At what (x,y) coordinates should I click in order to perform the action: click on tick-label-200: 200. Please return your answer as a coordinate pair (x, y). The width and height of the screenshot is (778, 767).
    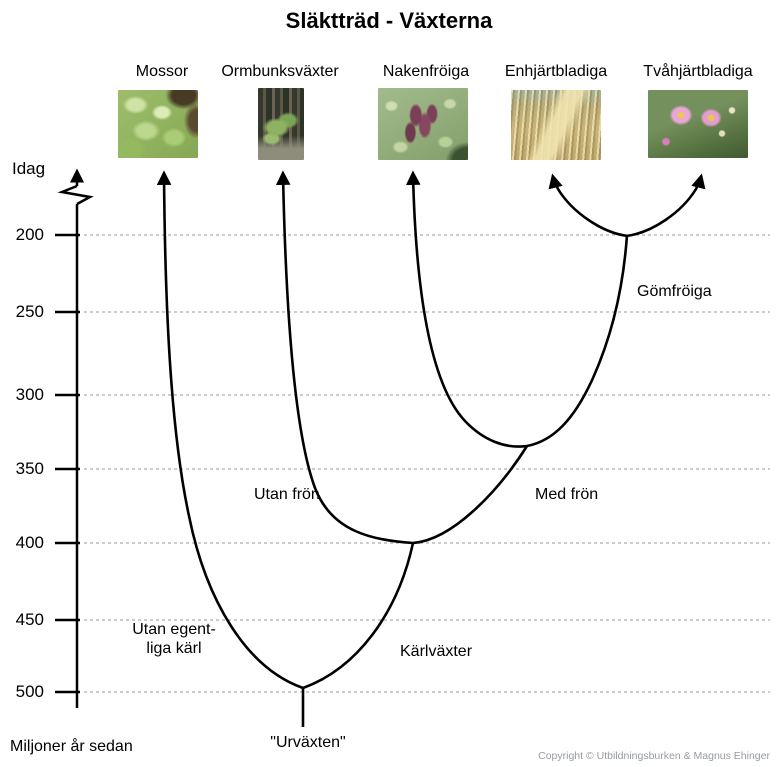
    Looking at the image, I should click on (29, 234).